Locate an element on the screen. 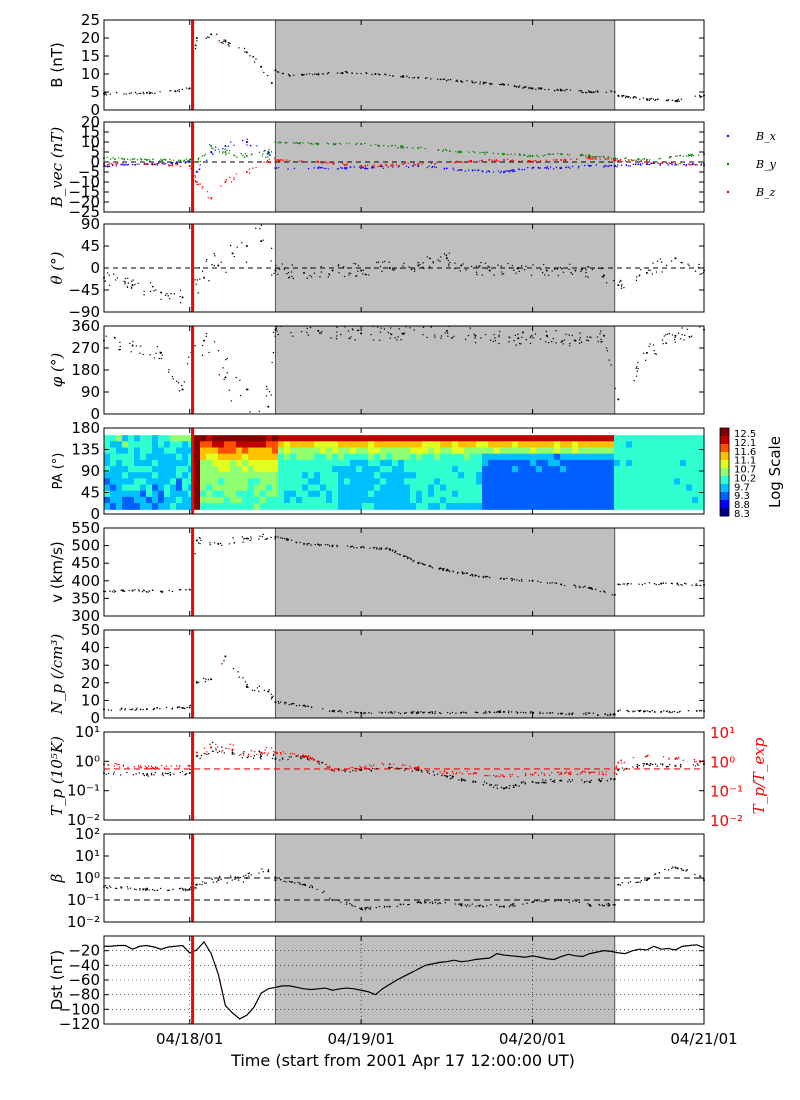 Image resolution: width=800 pixels, height=1100 pixels. colorbar-segment is located at coordinates (724, 512).